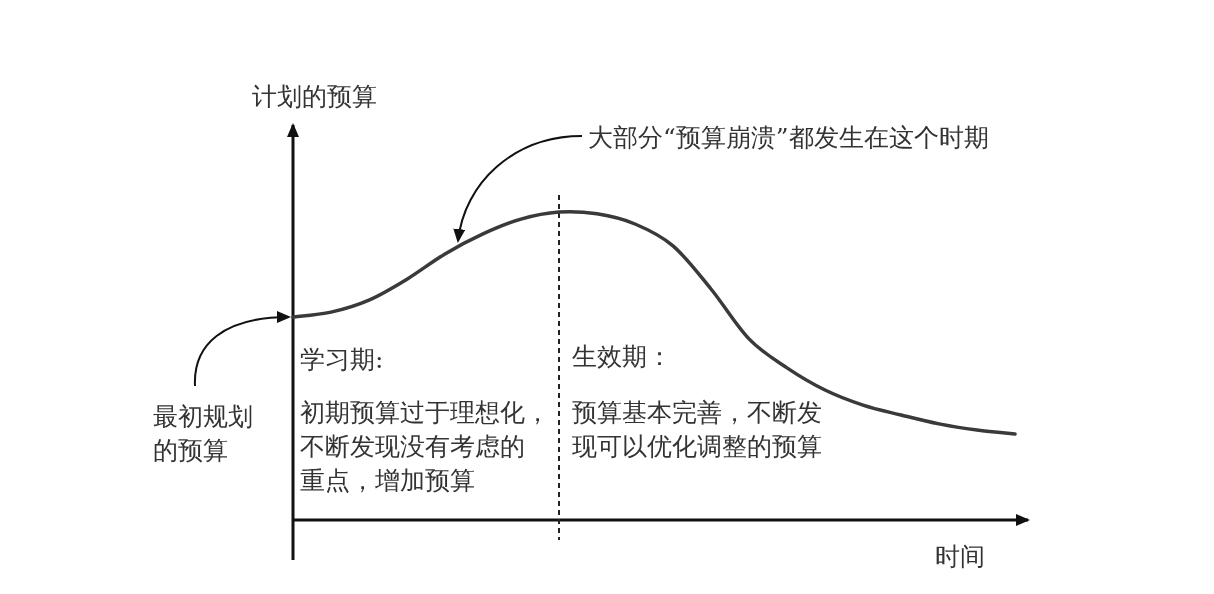  What do you see at coordinates (203, 433) in the screenshot?
I see `annotation: 最初规划的预算` at bounding box center [203, 433].